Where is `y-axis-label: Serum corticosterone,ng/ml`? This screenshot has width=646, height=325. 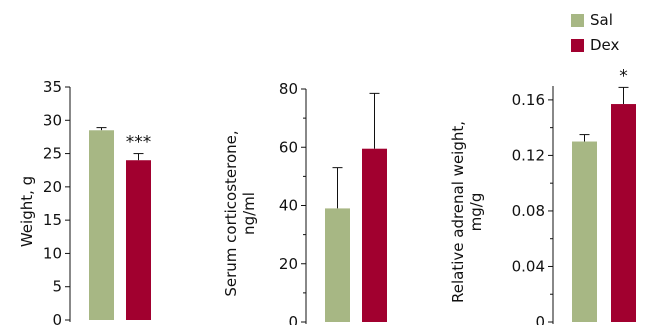 y-axis-label: Serum corticosterone,ng/ml is located at coordinates (240, 213).